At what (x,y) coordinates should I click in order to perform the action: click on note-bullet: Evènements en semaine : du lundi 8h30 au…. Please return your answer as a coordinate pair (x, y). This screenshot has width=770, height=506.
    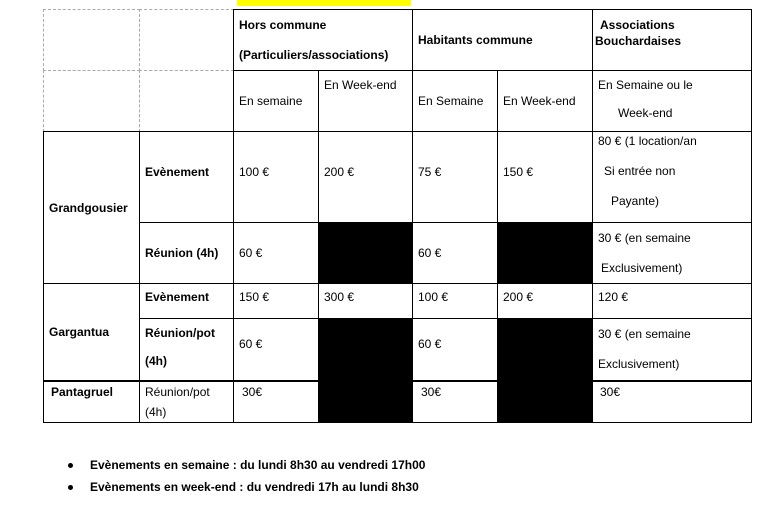
    Looking at the image, I should click on (246, 465).